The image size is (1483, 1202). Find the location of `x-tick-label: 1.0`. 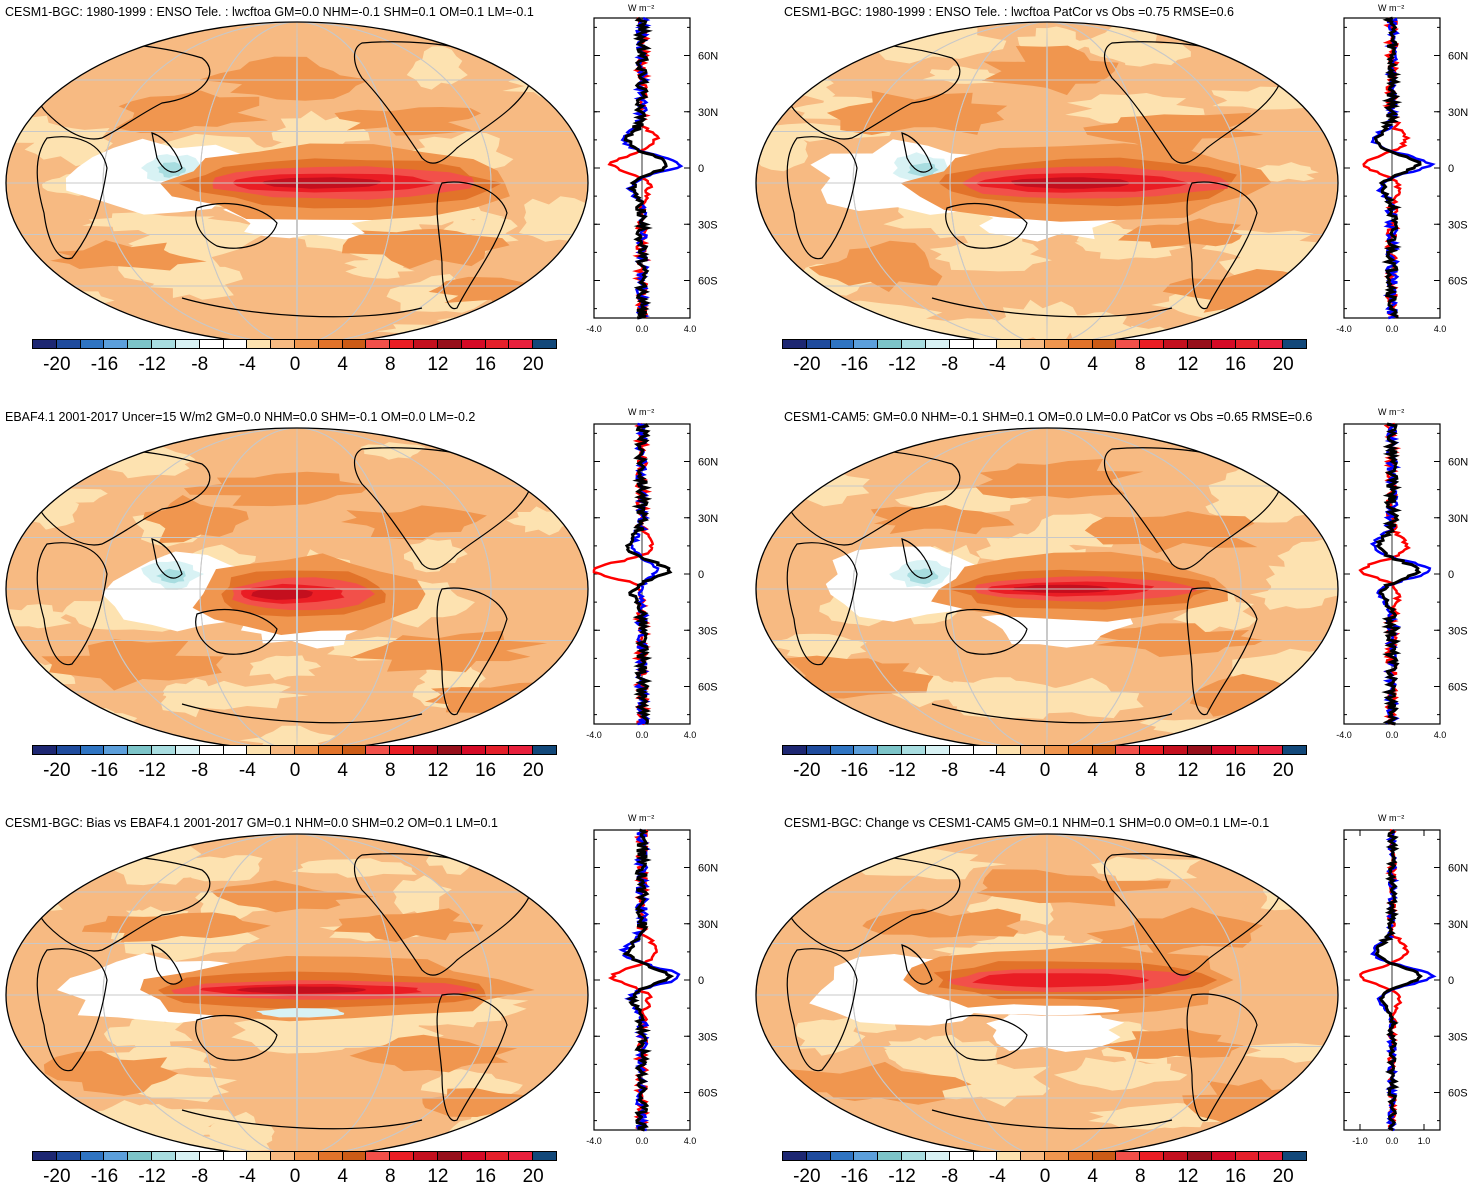

x-tick-label: 1.0 is located at coordinates (1424, 1141).